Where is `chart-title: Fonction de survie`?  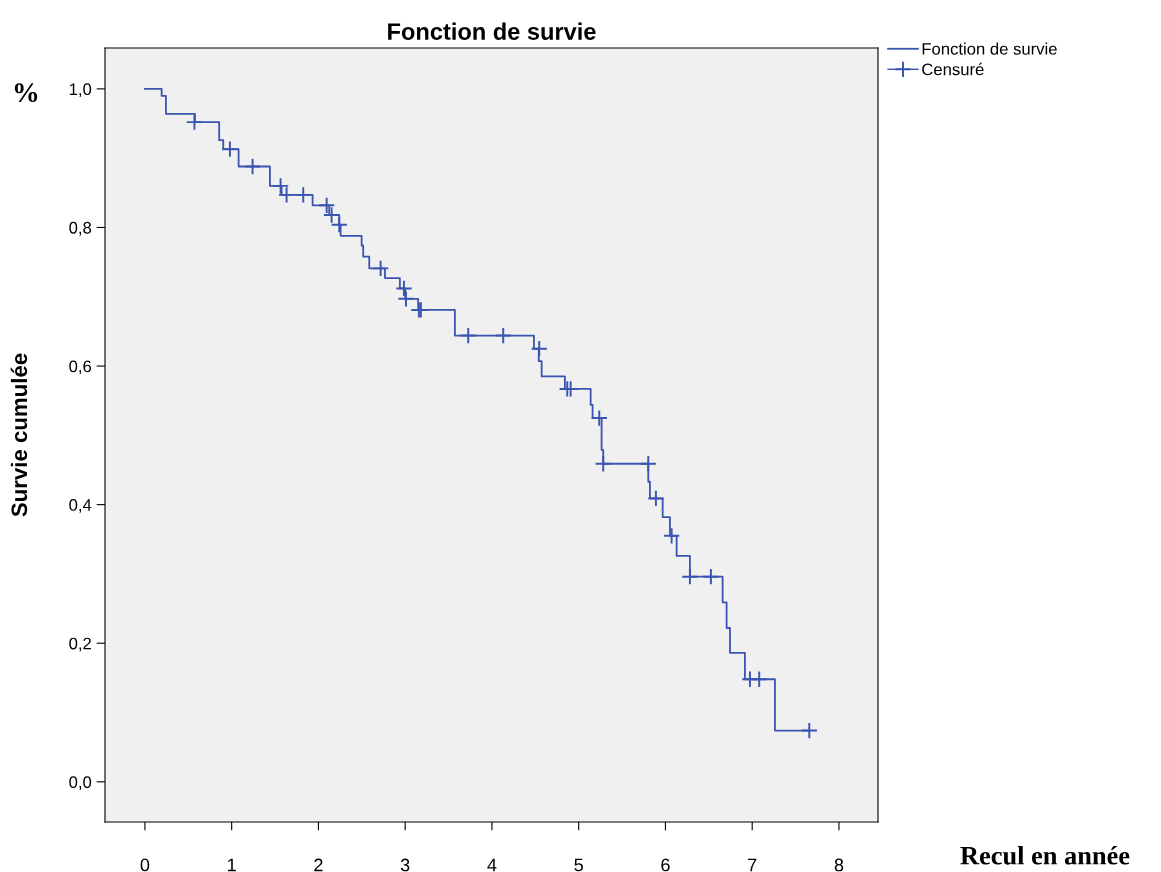 chart-title: Fonction de survie is located at coordinates (492, 31).